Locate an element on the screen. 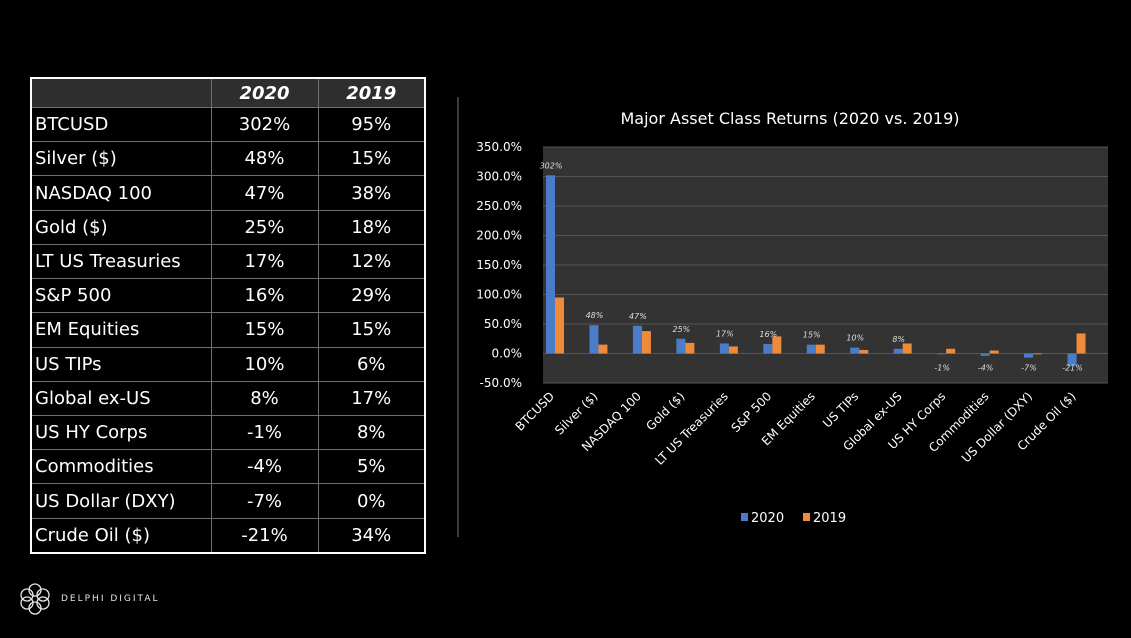 This screenshot has width=1131, height=638. data-label: 17% is located at coordinates (725, 333).